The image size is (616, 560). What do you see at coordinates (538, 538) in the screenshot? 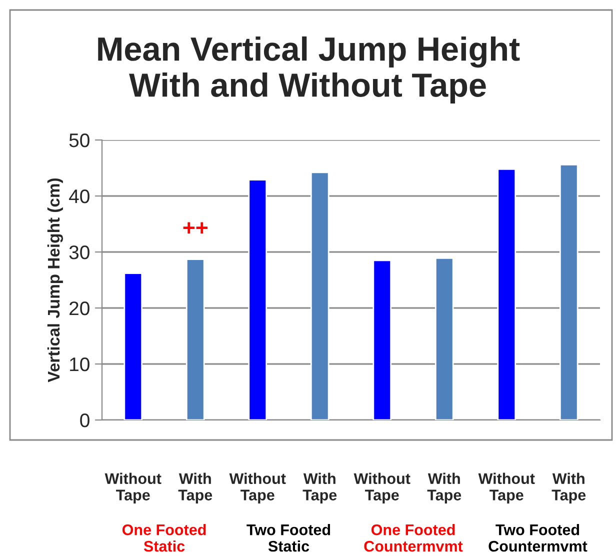
I see `text: Two Footed Countermvmt` at bounding box center [538, 538].